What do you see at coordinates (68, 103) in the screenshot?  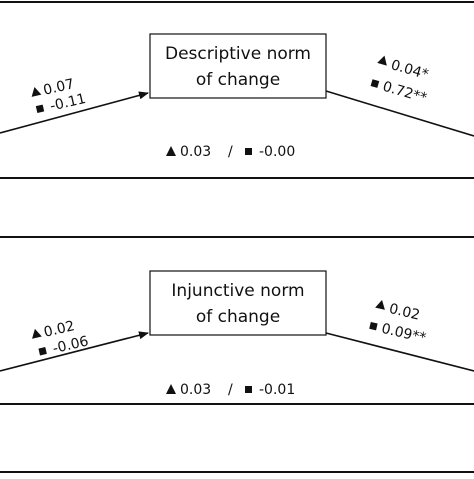 I see `a-path-sq-value: -0.11` at bounding box center [68, 103].